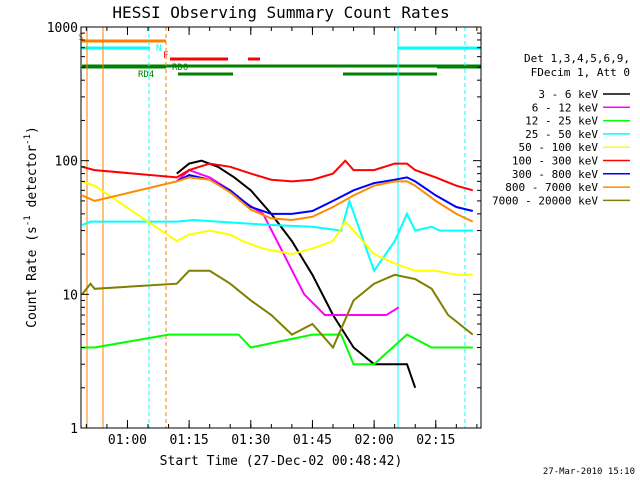  What do you see at coordinates (555, 161) in the screenshot?
I see `legend-label: 100 - 300 keV` at bounding box center [555, 161].